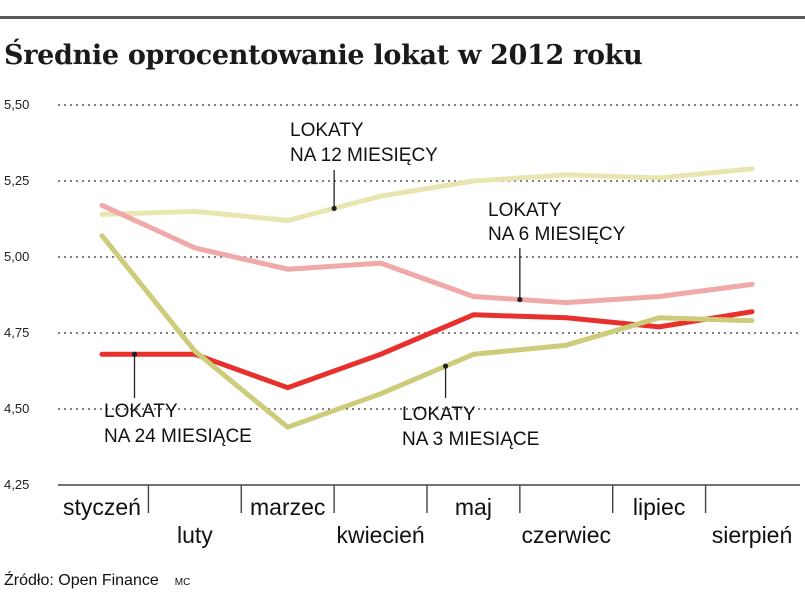 This screenshot has width=805, height=604. What do you see at coordinates (16, 408) in the screenshot?
I see `y-tick-label: 4,50` at bounding box center [16, 408].